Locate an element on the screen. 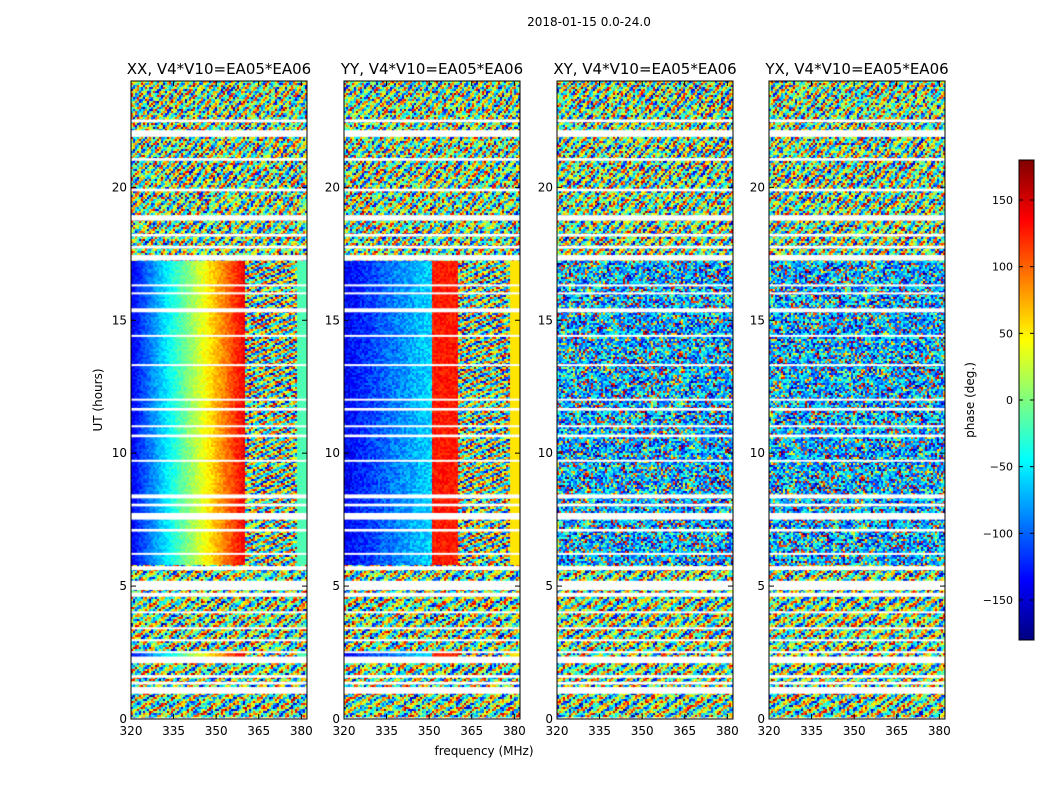 The height and width of the screenshot is (800, 1050). colorbar: 150 100 50 0 −50 −100 −150 phase (deg.) is located at coordinates (999, 400).